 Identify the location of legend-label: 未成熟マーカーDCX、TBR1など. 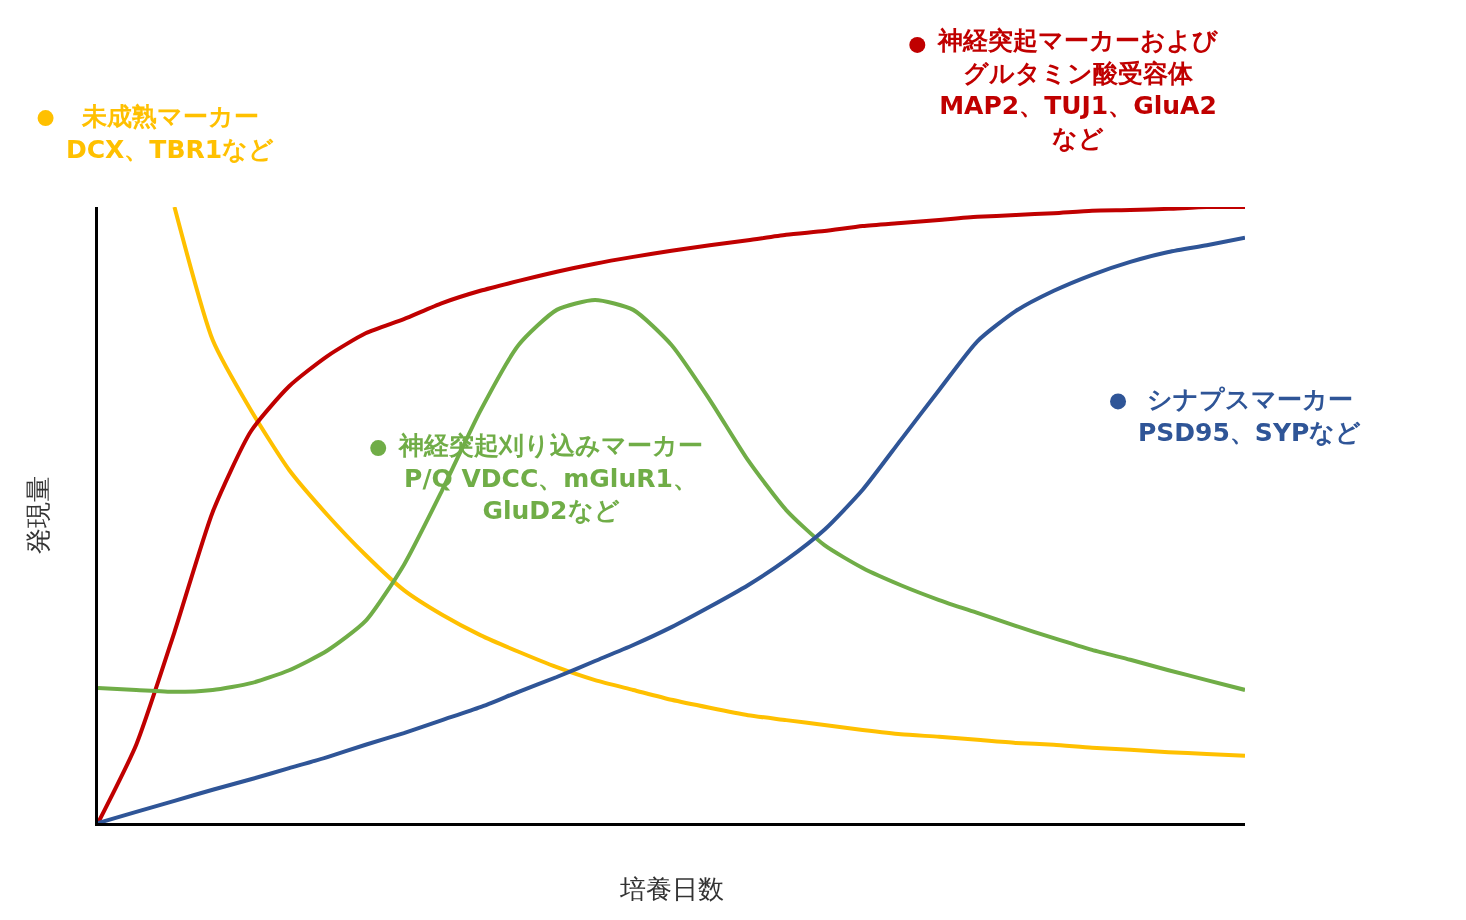
(170, 133).